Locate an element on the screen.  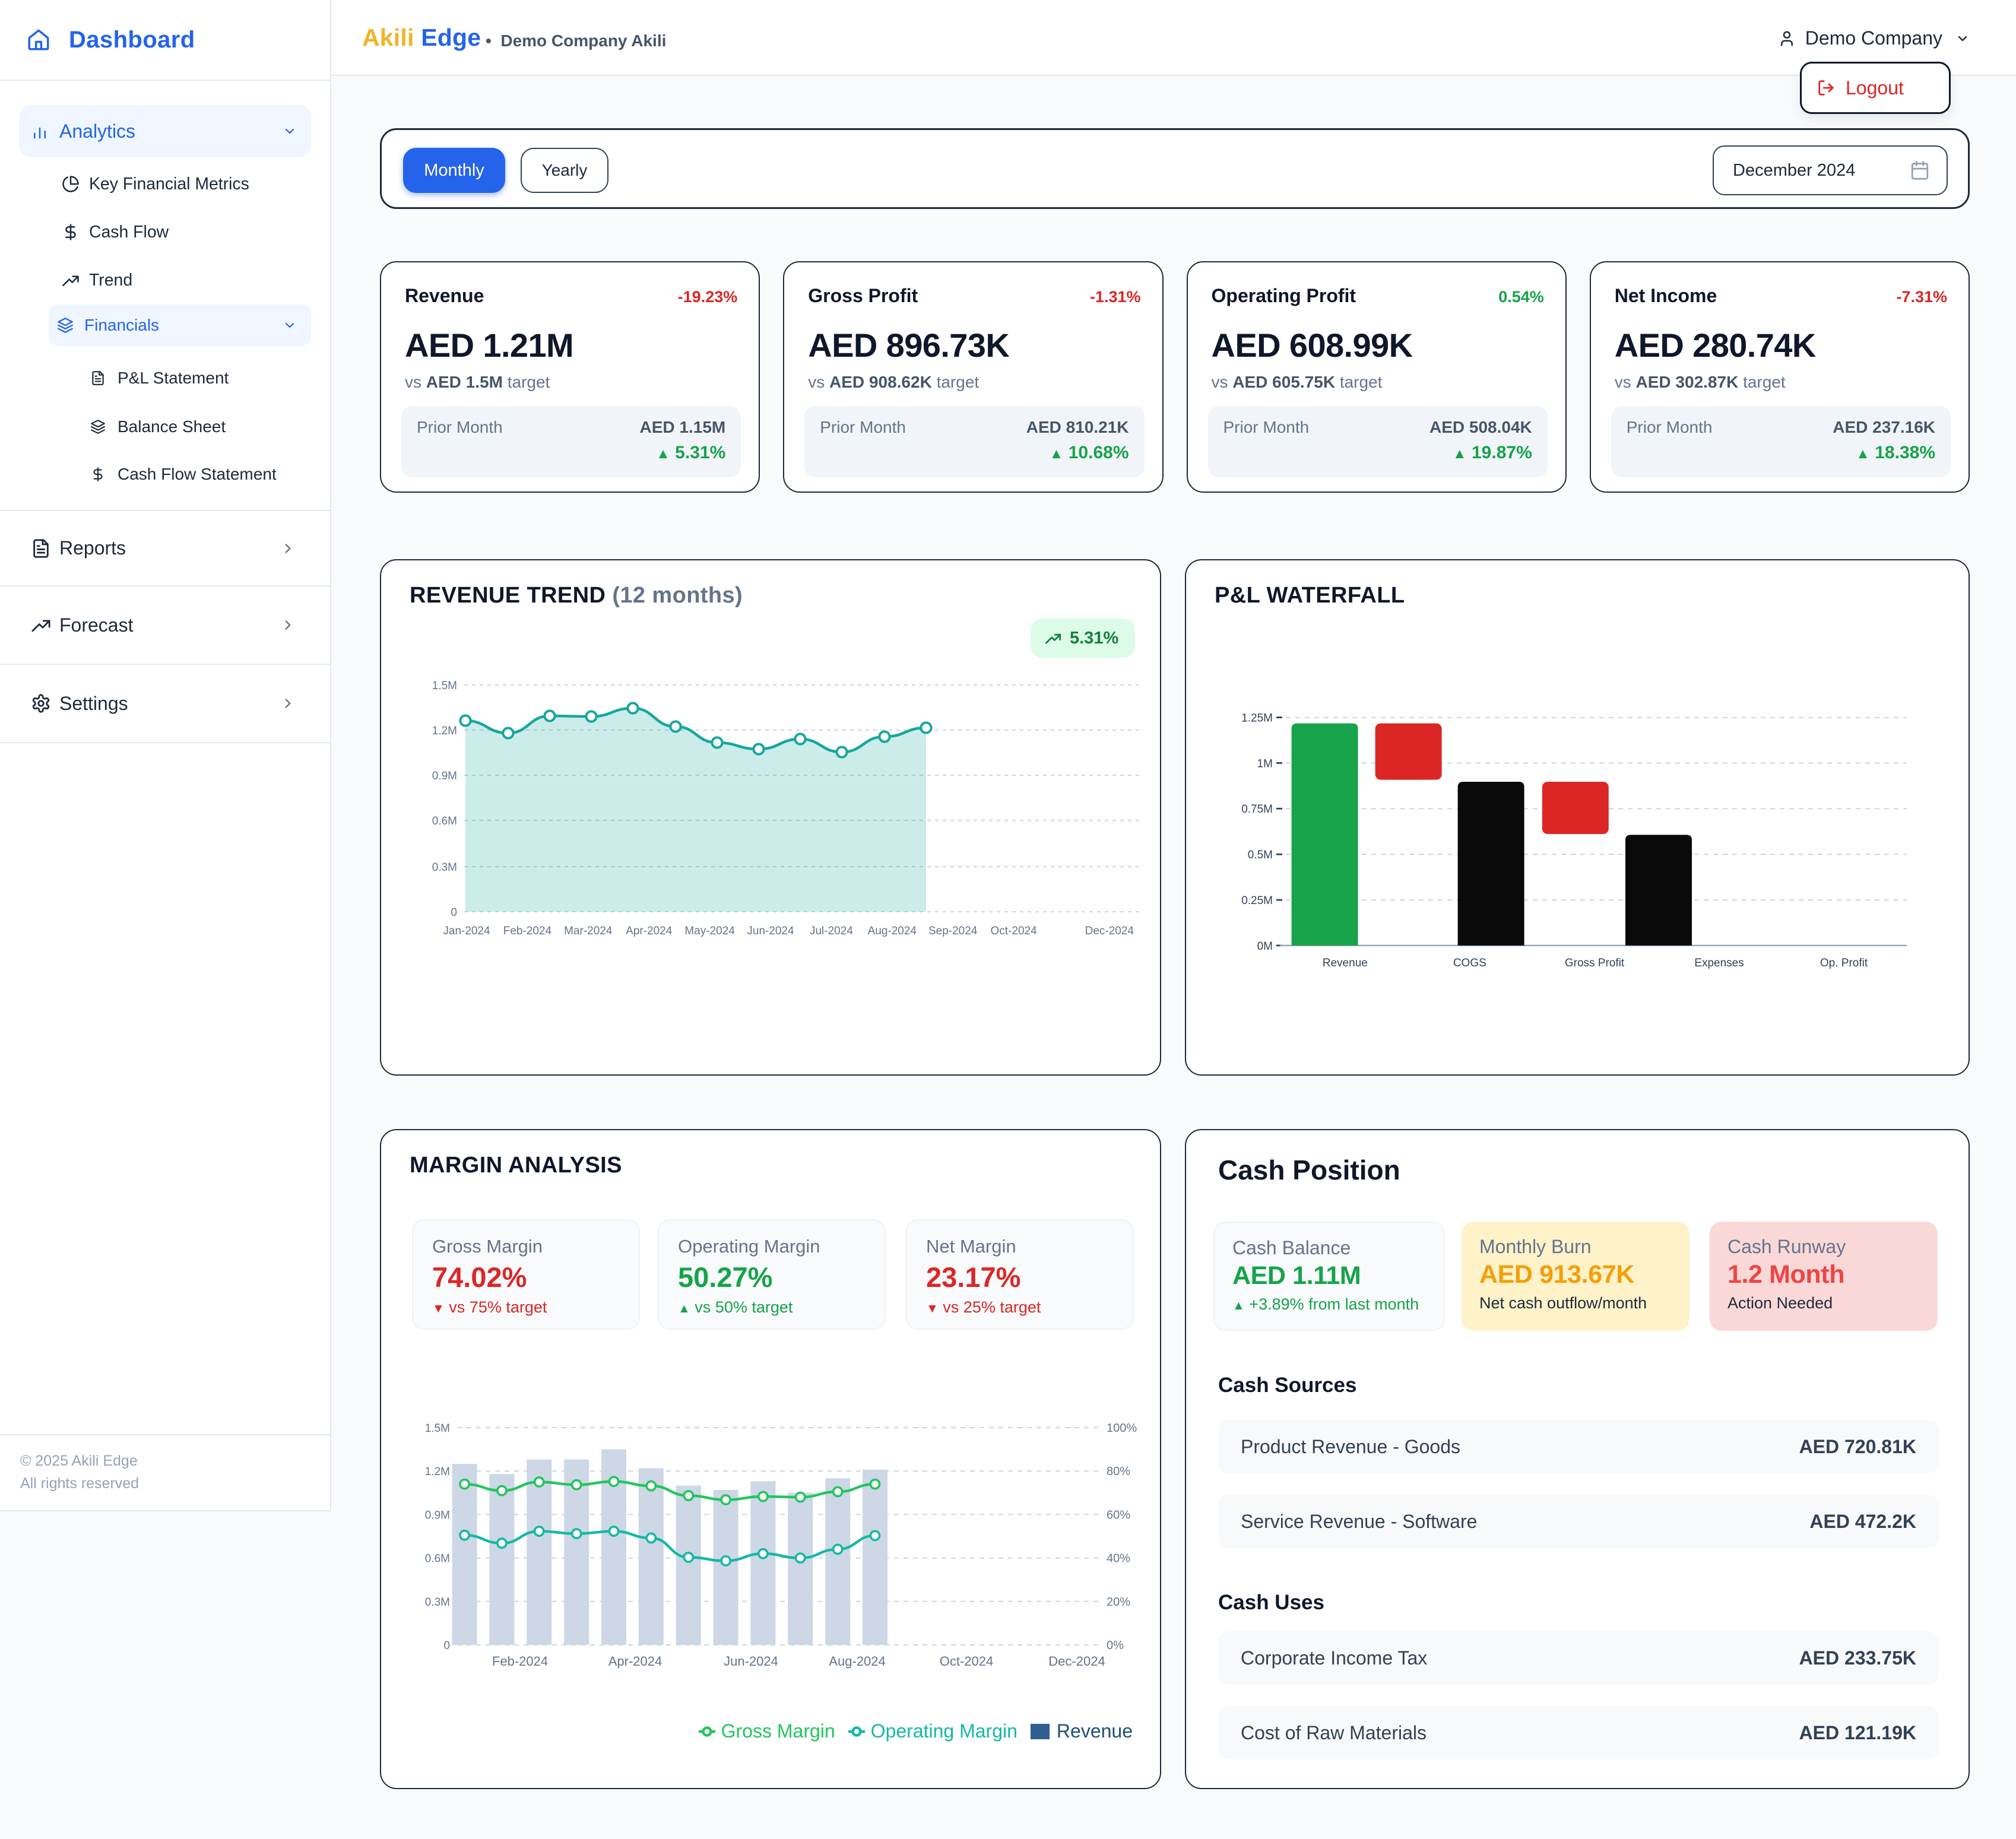
svg-text: Revenue is located at coordinates (1345, 963).